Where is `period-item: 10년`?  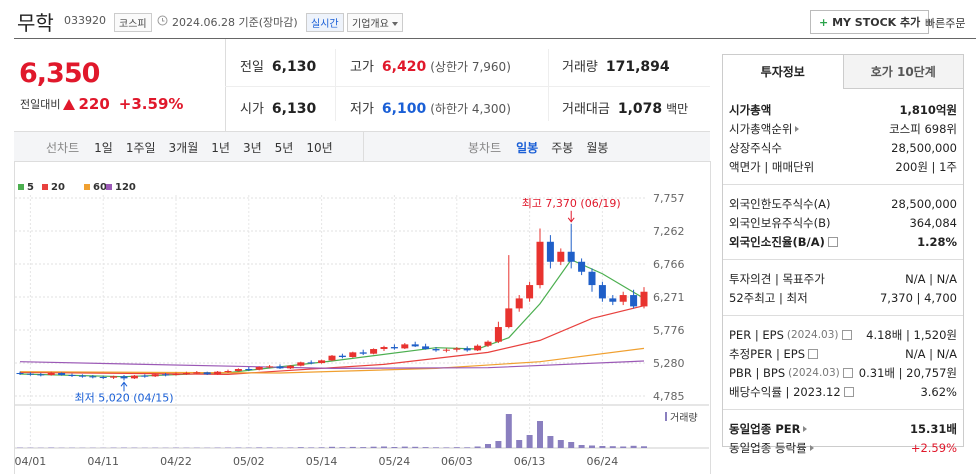 period-item: 10년 is located at coordinates (319, 148).